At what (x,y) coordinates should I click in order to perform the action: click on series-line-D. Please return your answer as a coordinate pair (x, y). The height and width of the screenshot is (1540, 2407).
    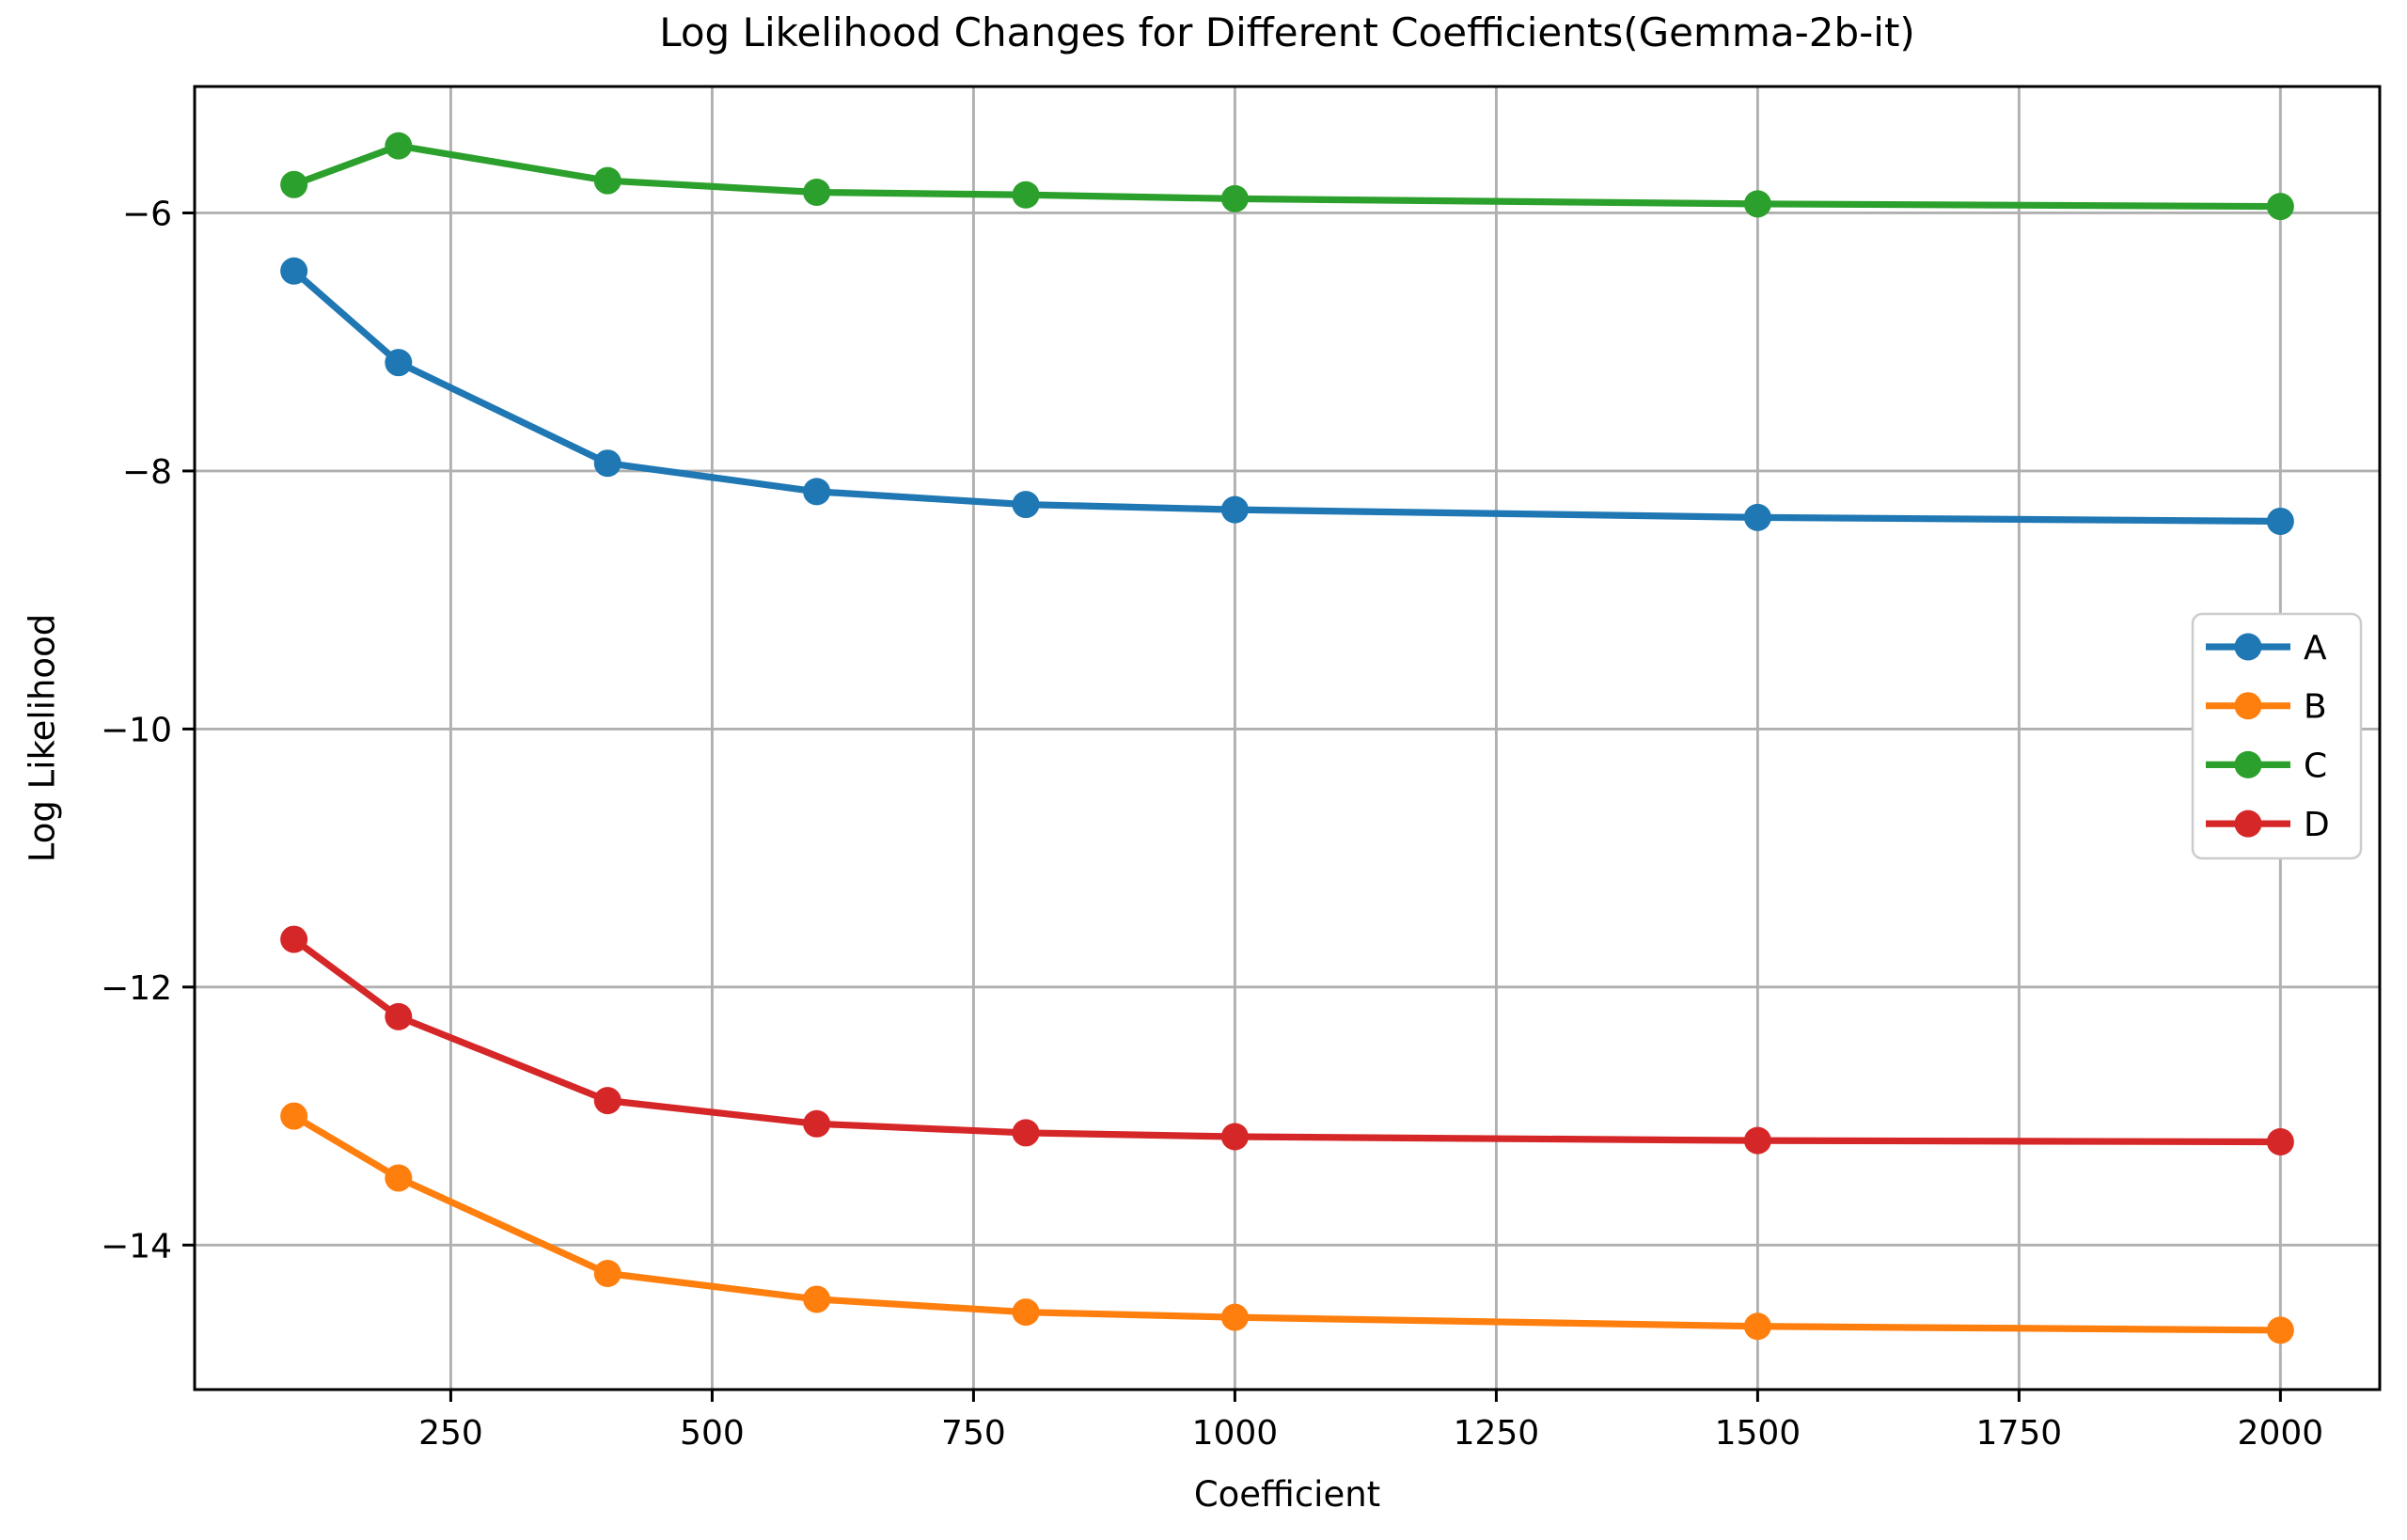
    Looking at the image, I should click on (1287, 1040).